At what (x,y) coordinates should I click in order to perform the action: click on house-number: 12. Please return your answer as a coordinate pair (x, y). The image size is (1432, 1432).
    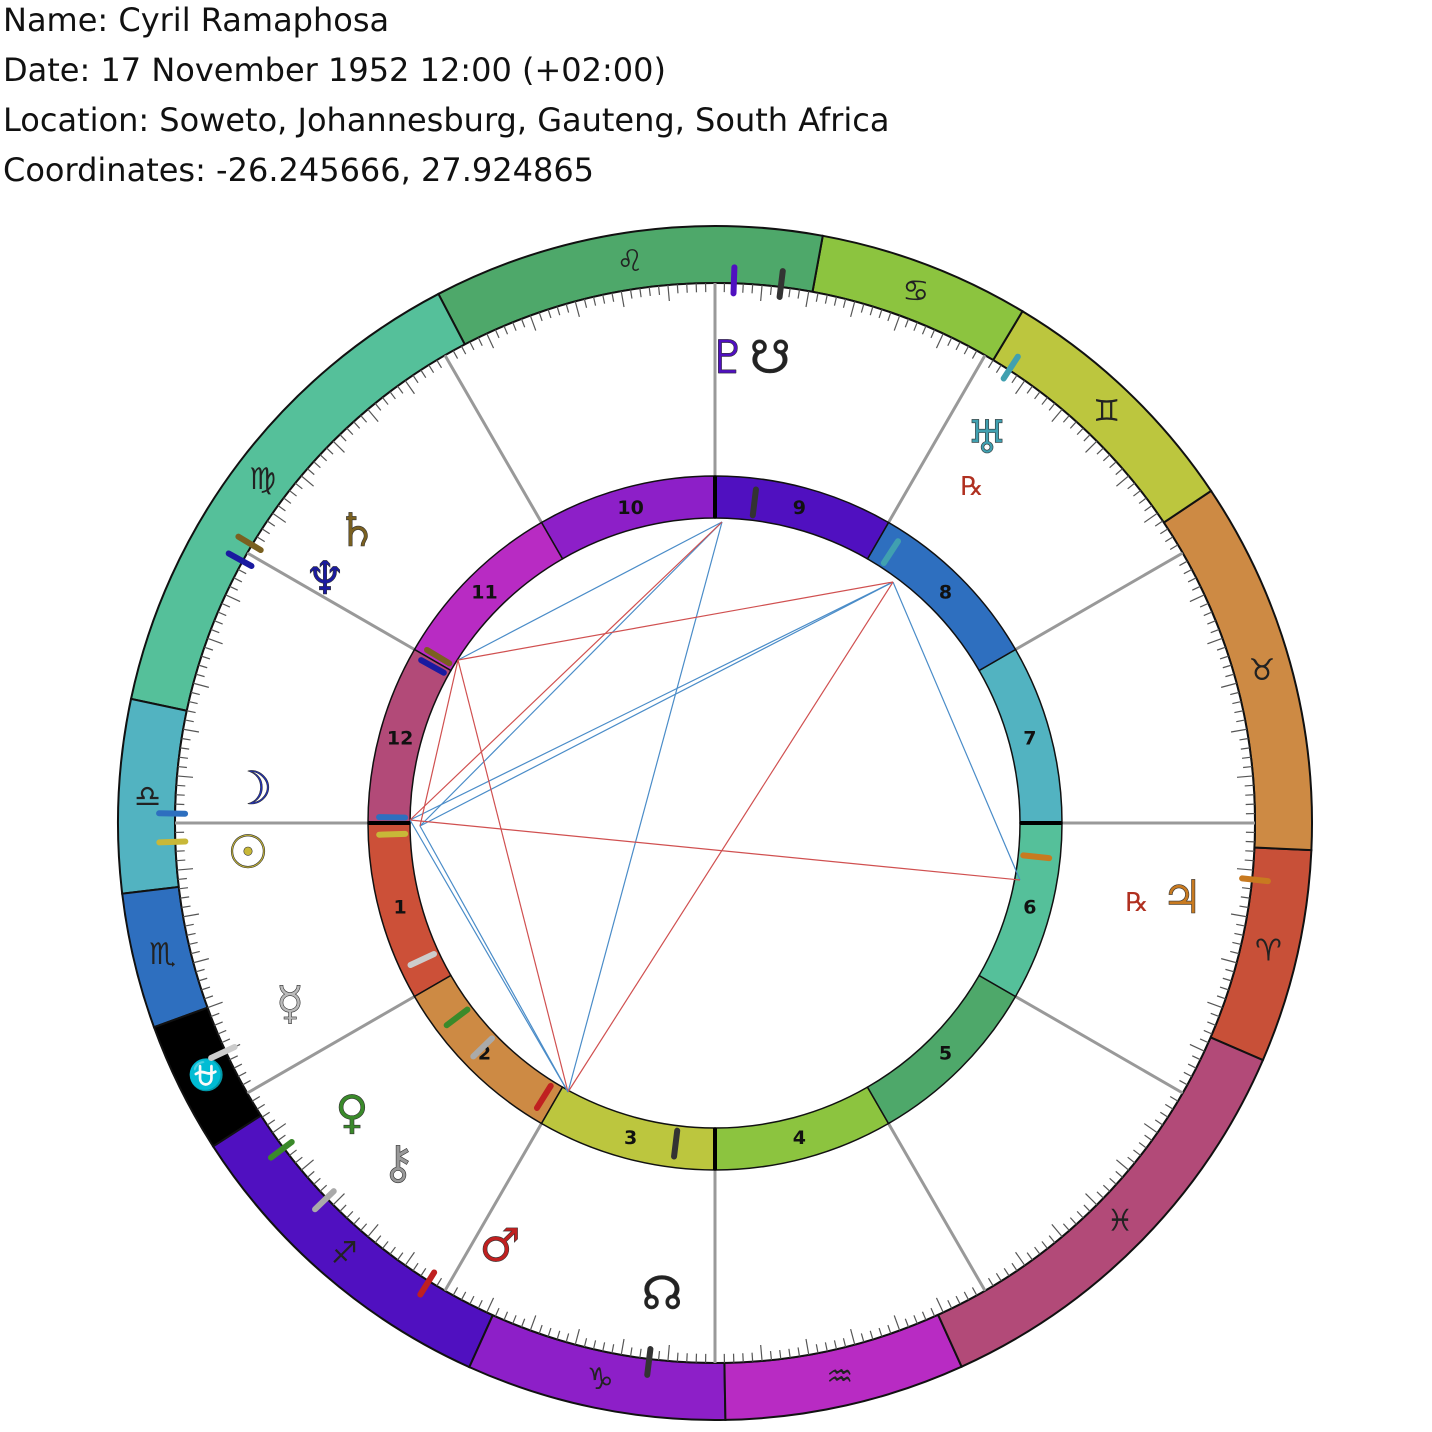
    Looking at the image, I should click on (400, 739).